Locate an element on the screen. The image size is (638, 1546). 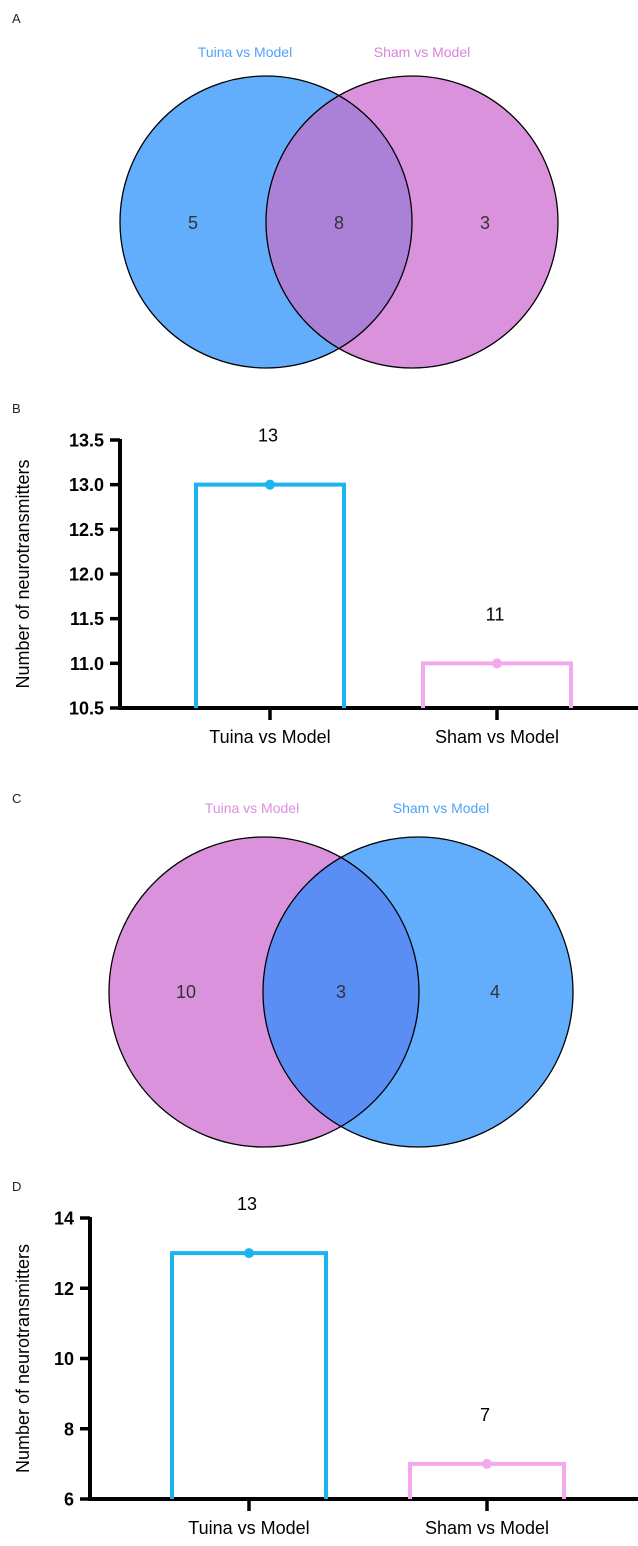
venn-a-label-right: Sham vs Model is located at coordinates (422, 52).